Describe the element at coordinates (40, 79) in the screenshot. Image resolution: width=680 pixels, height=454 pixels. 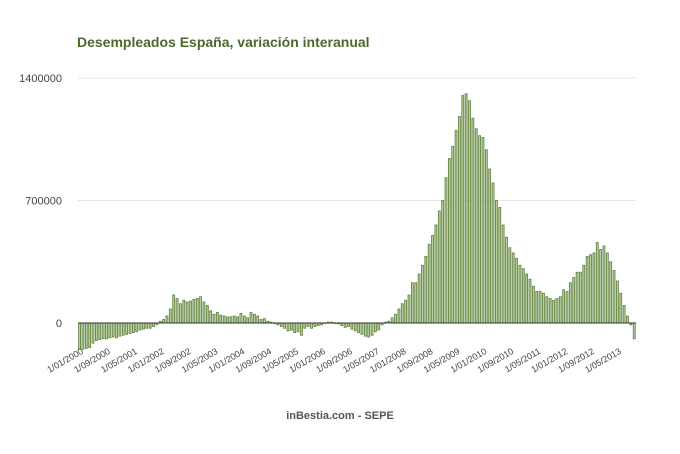
I see `y-tick-label: 1400000` at that location.